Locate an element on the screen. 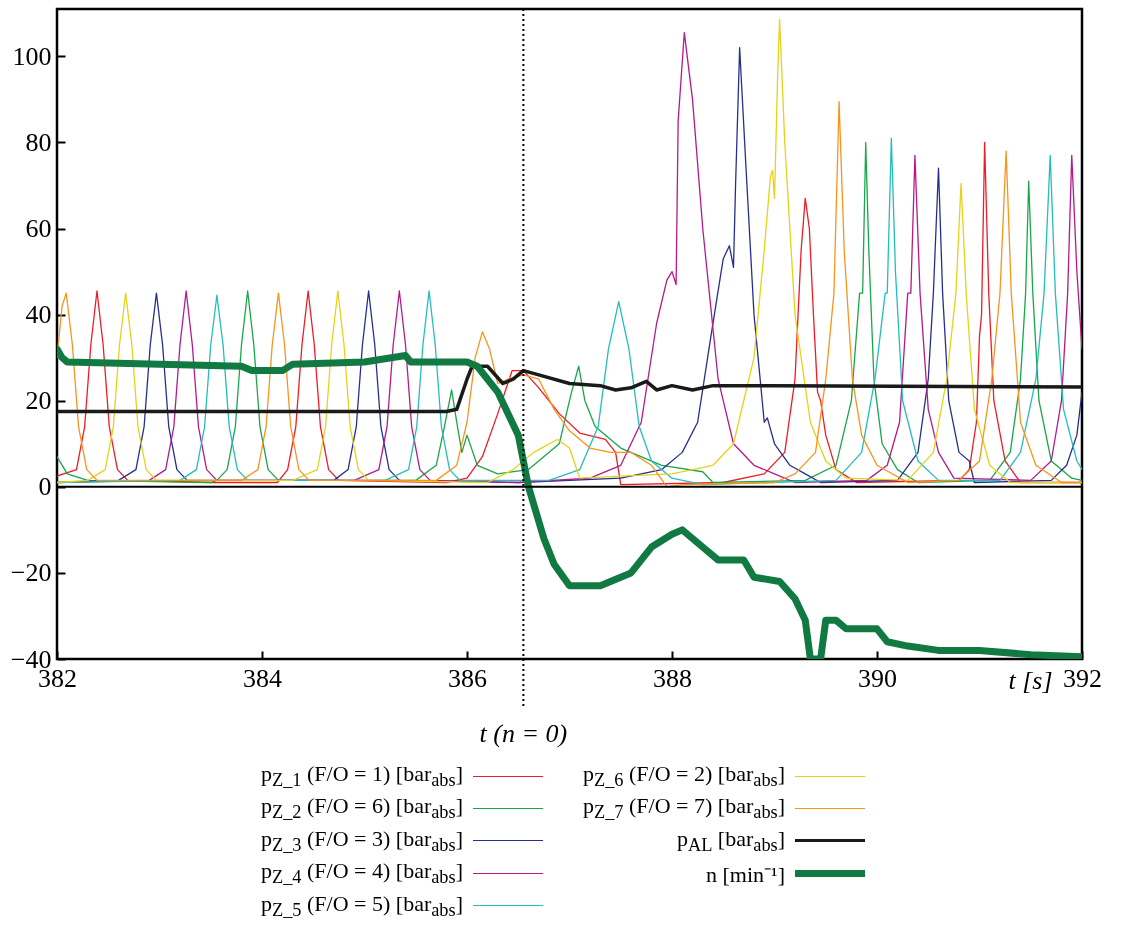 Image resolution: width=1126 pixels, height=947 pixels. legend-label: p$_{AL}$ [bar$_{abs}$] is located at coordinates (731, 841).